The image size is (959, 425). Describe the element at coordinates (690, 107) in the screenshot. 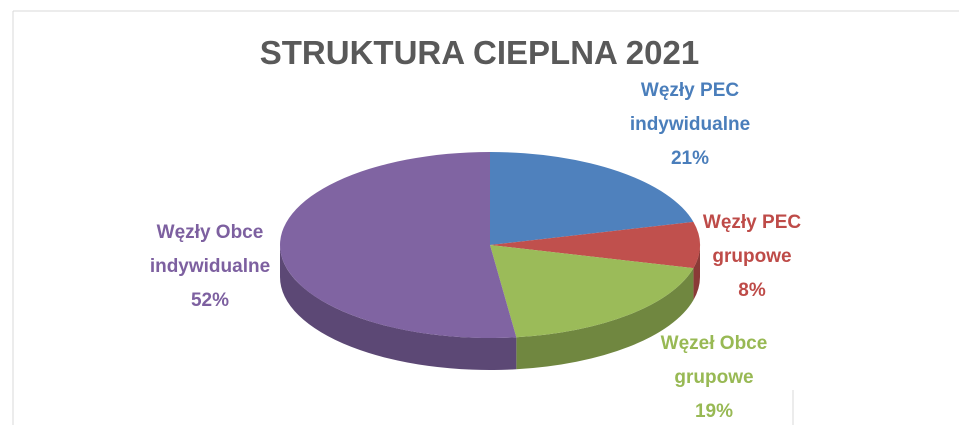

I see `label-name: Węzły PEC indywidualne` at that location.